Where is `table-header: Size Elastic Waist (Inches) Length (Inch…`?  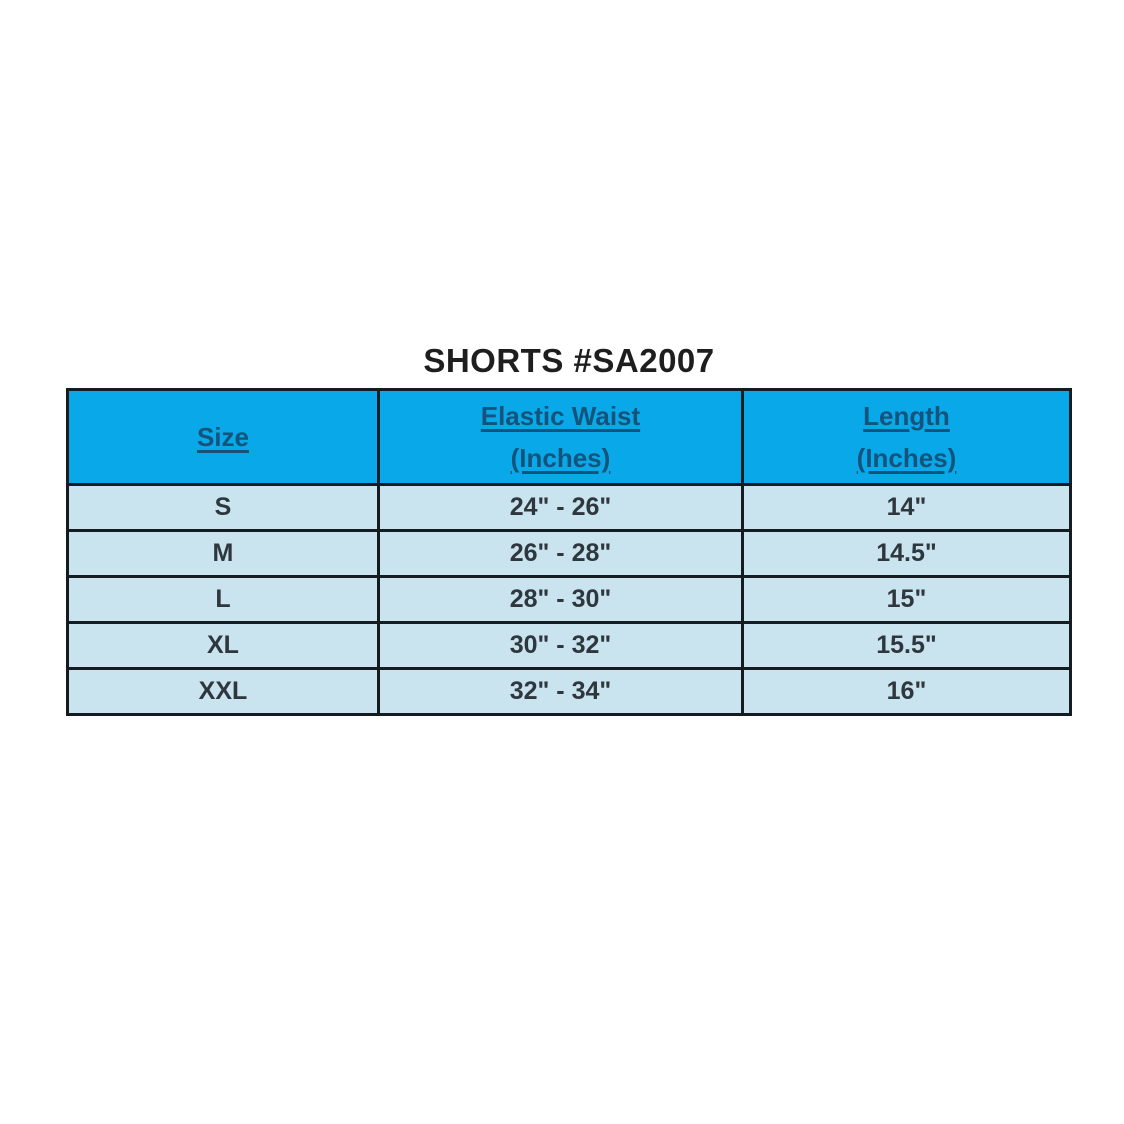 table-header: Size Elastic Waist (Inches) Length (Inch… is located at coordinates (569, 437).